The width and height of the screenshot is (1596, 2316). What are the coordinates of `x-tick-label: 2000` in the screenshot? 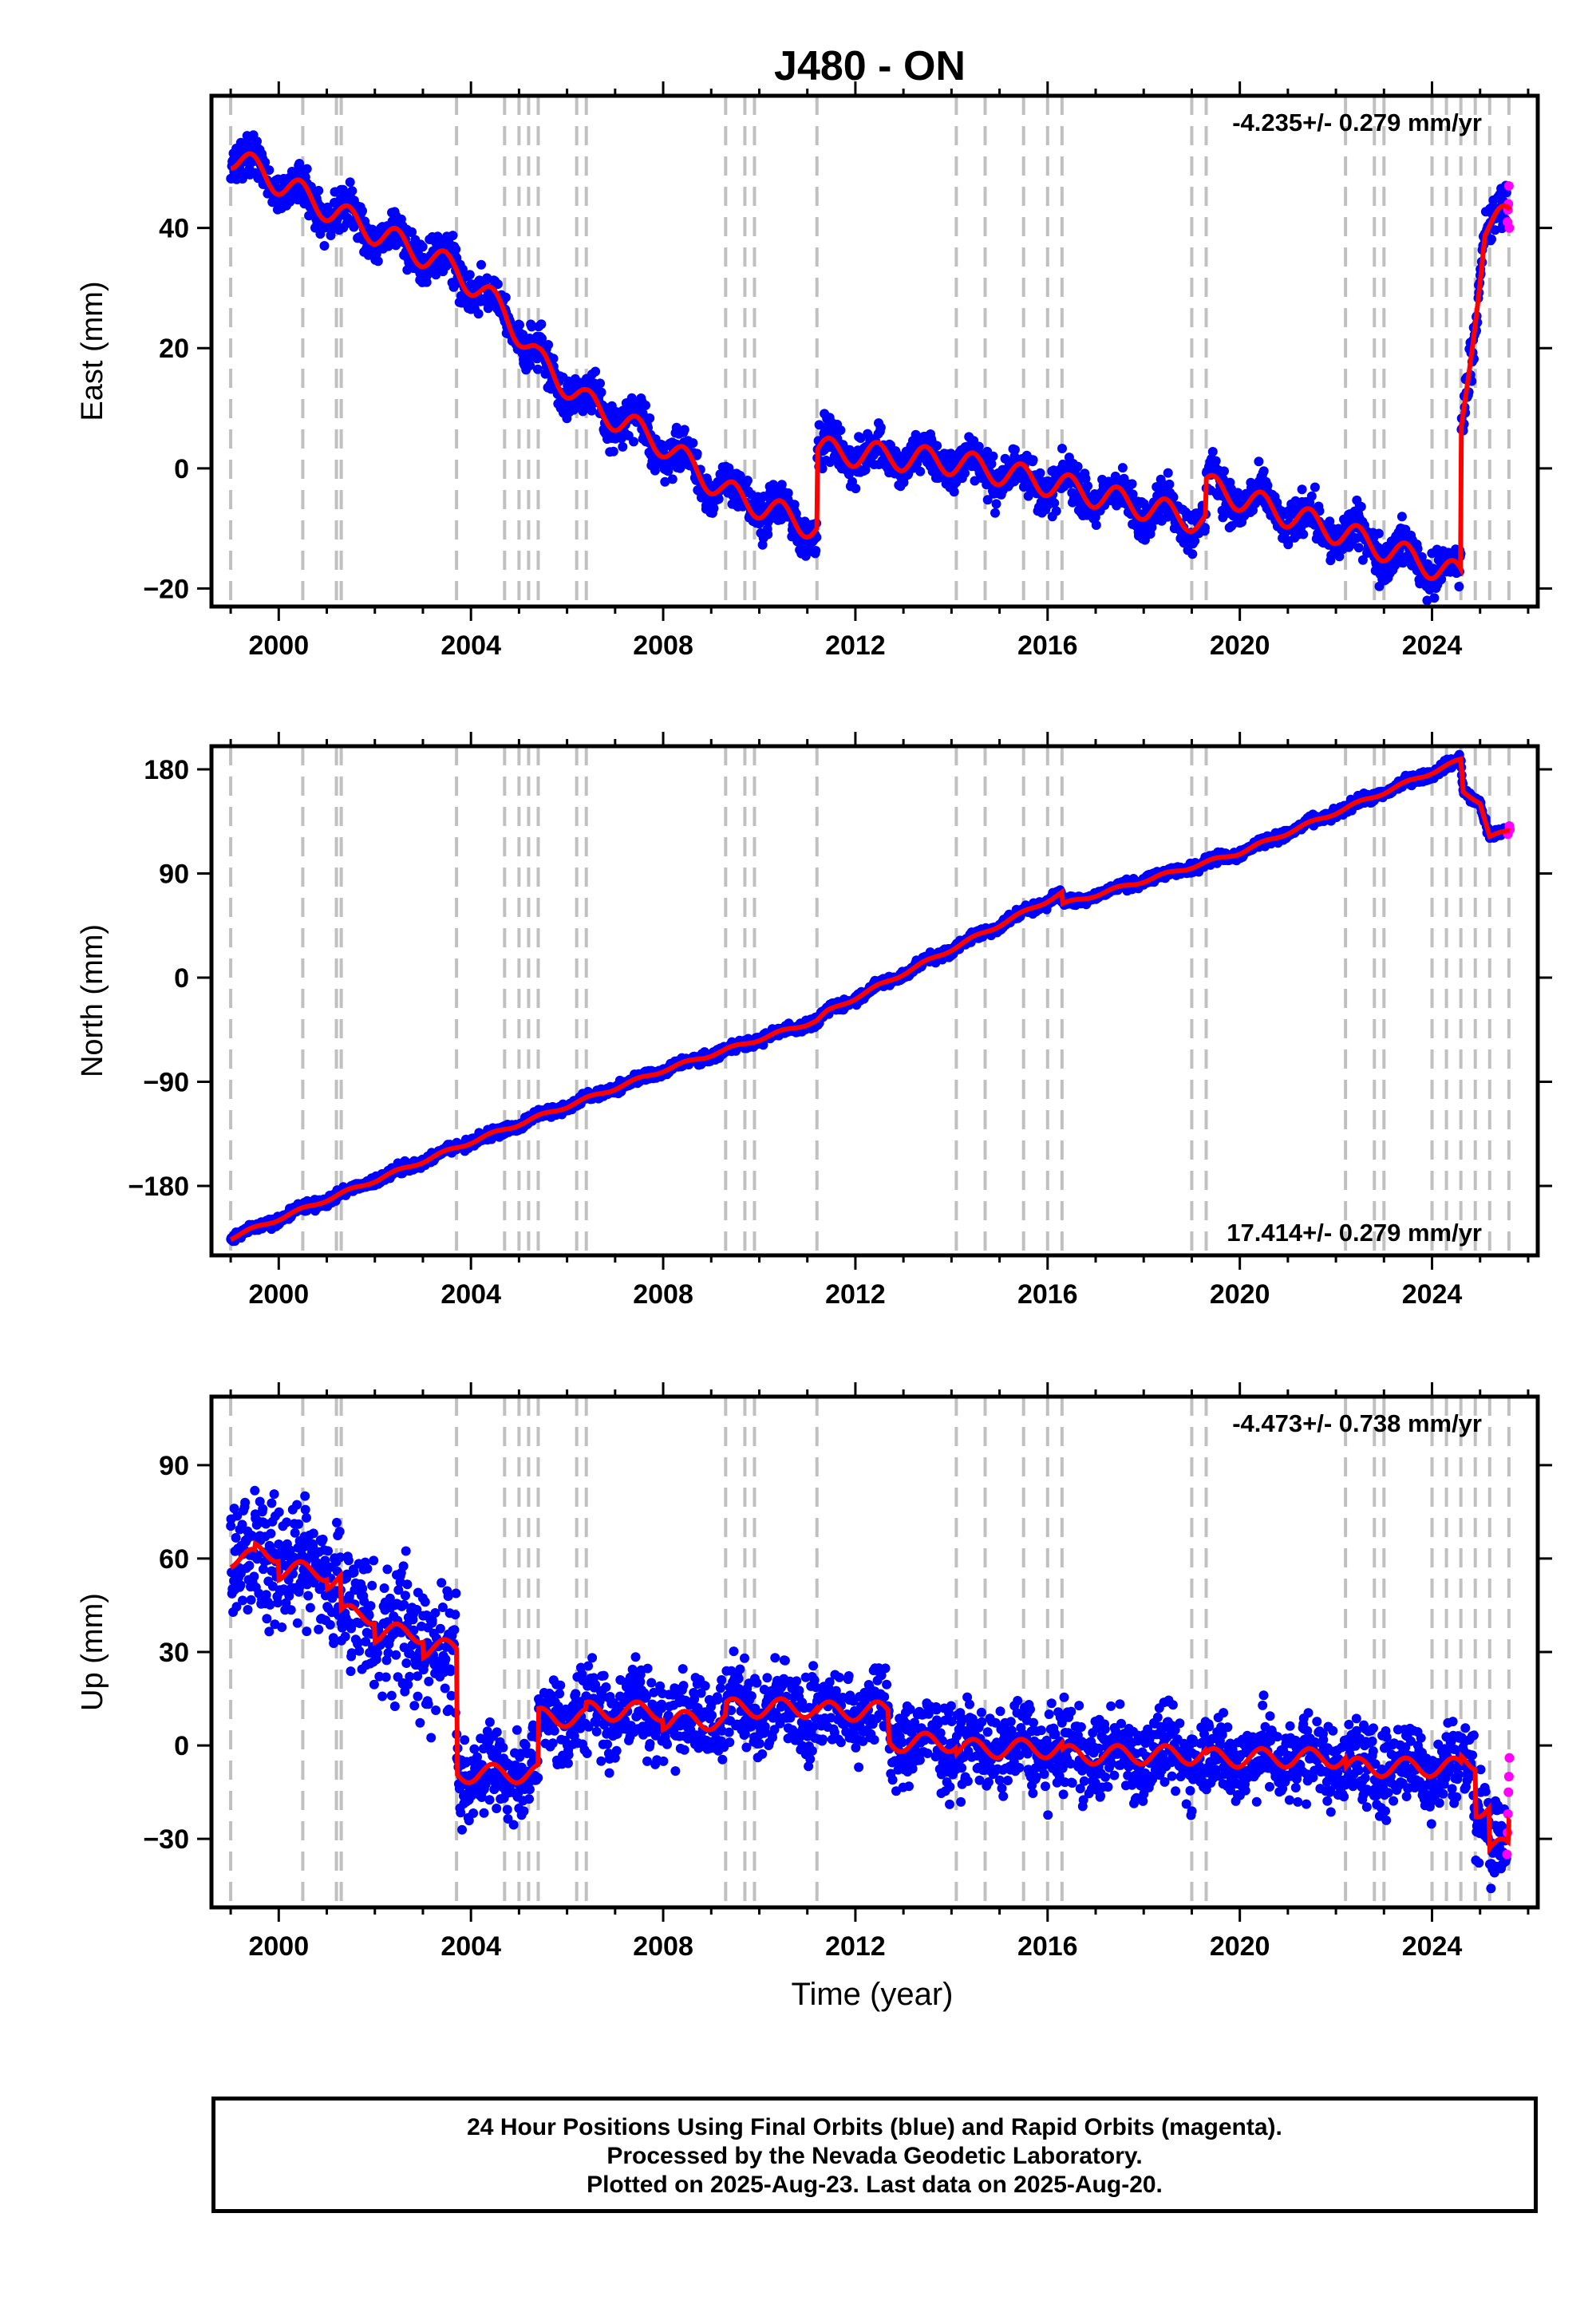 It's located at (278, 645).